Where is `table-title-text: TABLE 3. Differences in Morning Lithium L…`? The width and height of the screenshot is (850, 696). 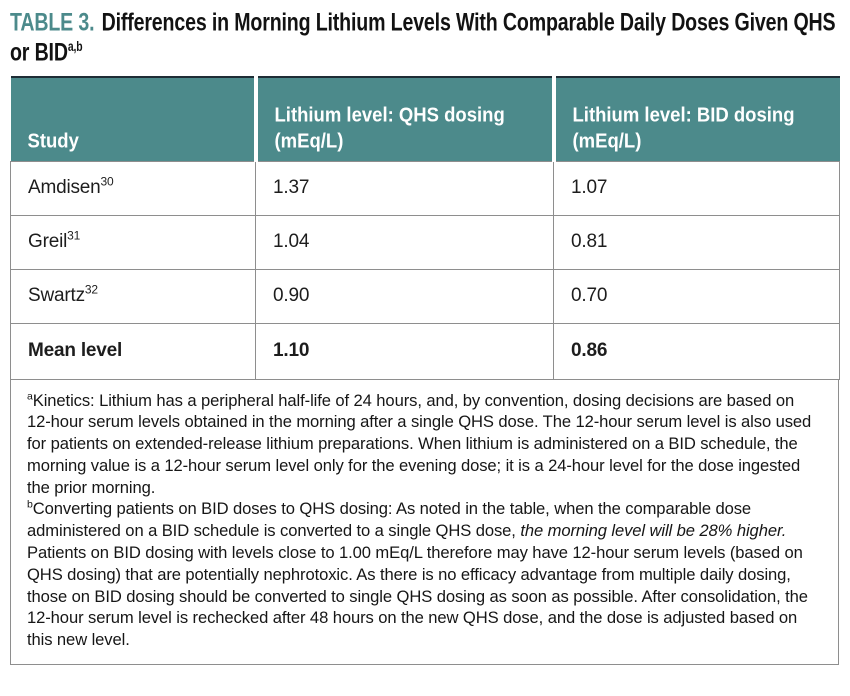 table-title-text: TABLE 3. Differences in Morning Lithium L… is located at coordinates (426, 38).